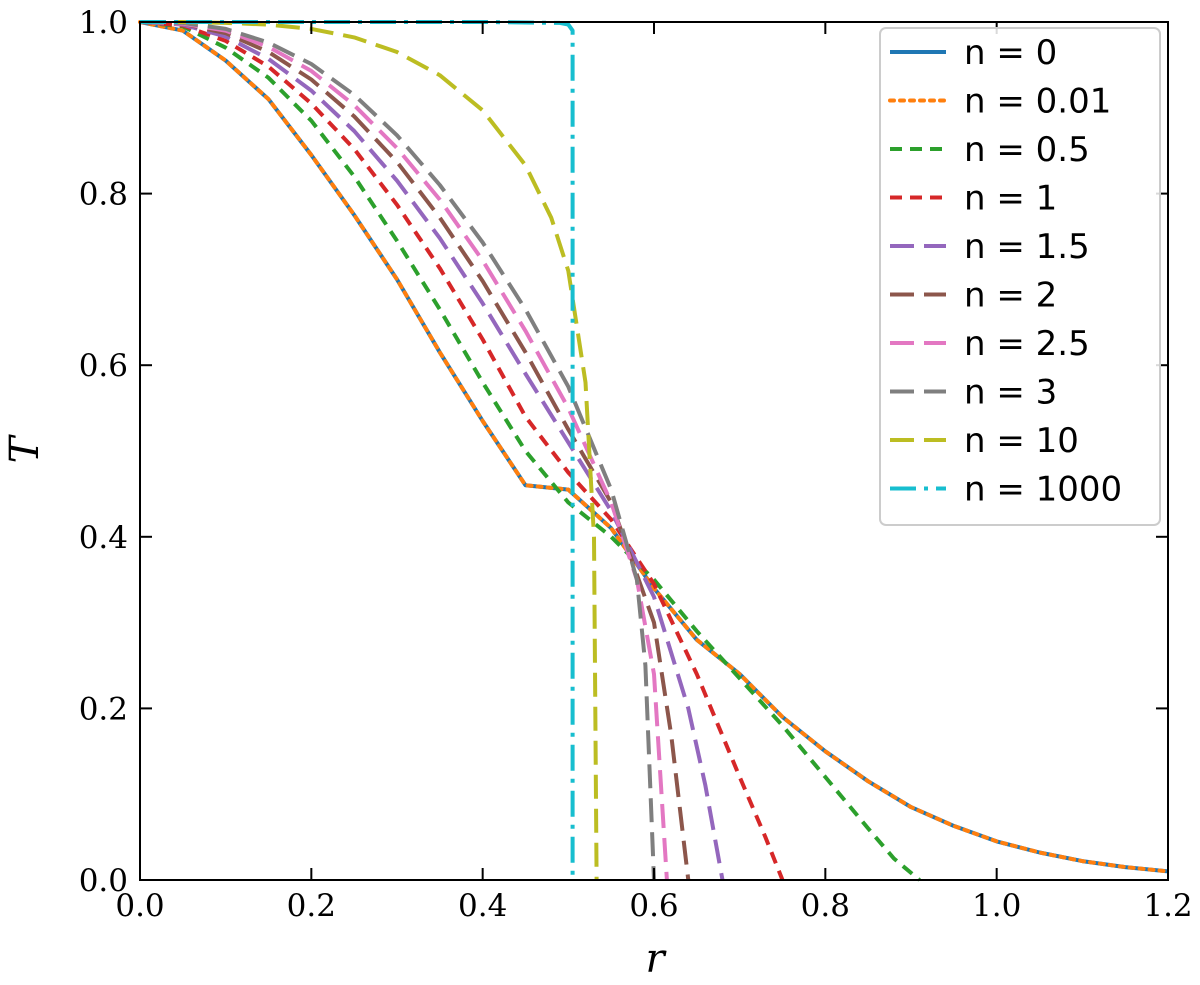 Image resolution: width=1200 pixels, height=985 pixels. Describe the element at coordinates (482, 906) in the screenshot. I see `x-tick-label: 0.4` at that location.